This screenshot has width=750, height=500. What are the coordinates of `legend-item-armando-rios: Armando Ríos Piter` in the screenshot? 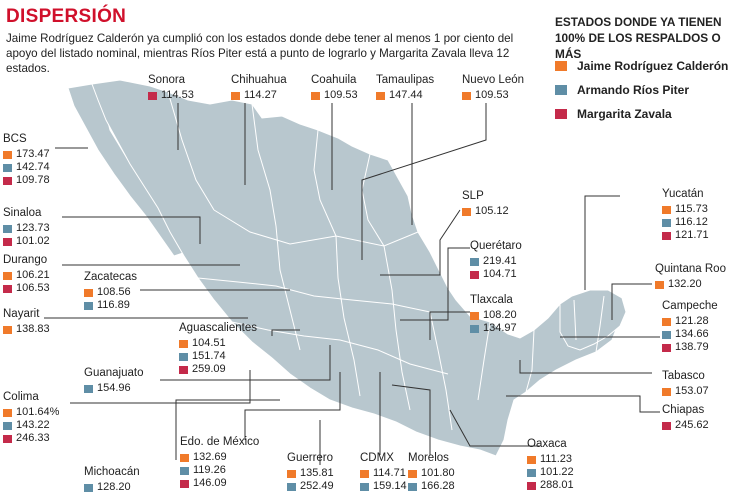 It's located at (622, 90).